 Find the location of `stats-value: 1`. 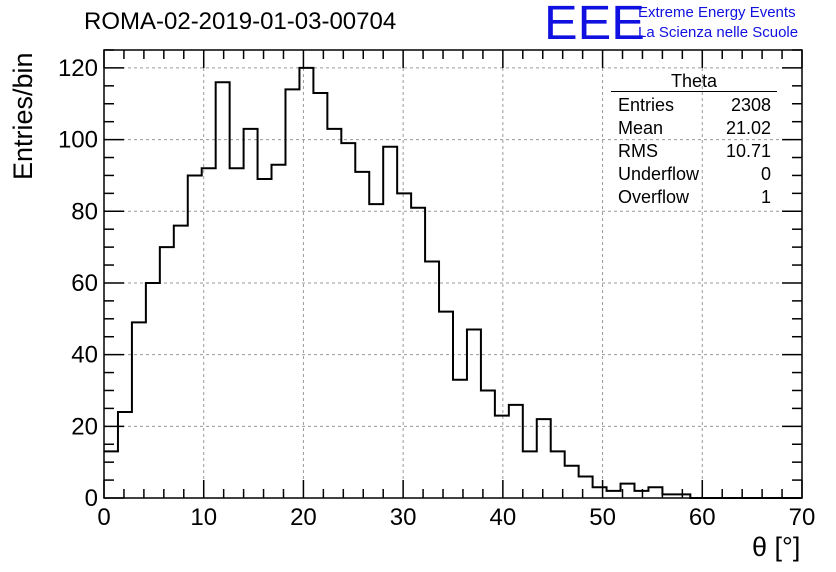

stats-value: 1 is located at coordinates (765, 197).